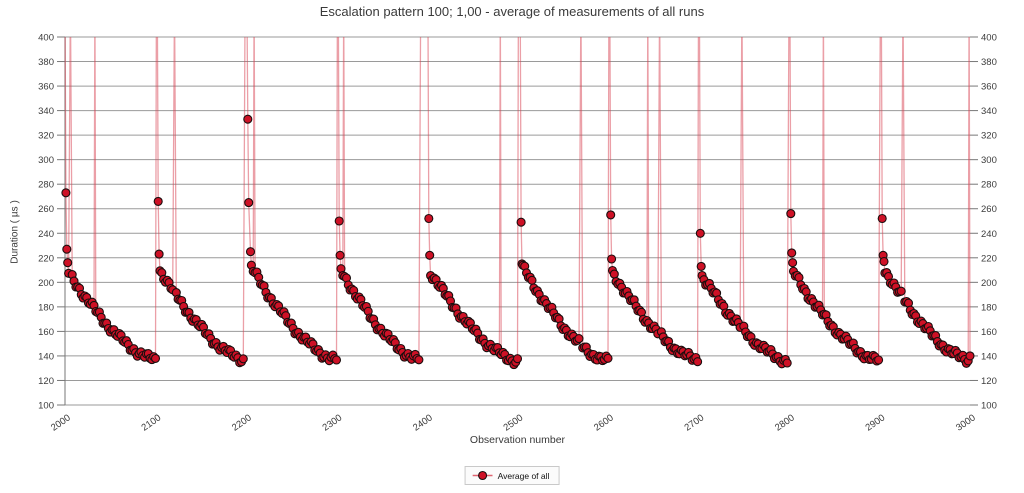 The width and height of the screenshot is (1024, 493). I want to click on y-tick-label: 300, so click(46, 160).